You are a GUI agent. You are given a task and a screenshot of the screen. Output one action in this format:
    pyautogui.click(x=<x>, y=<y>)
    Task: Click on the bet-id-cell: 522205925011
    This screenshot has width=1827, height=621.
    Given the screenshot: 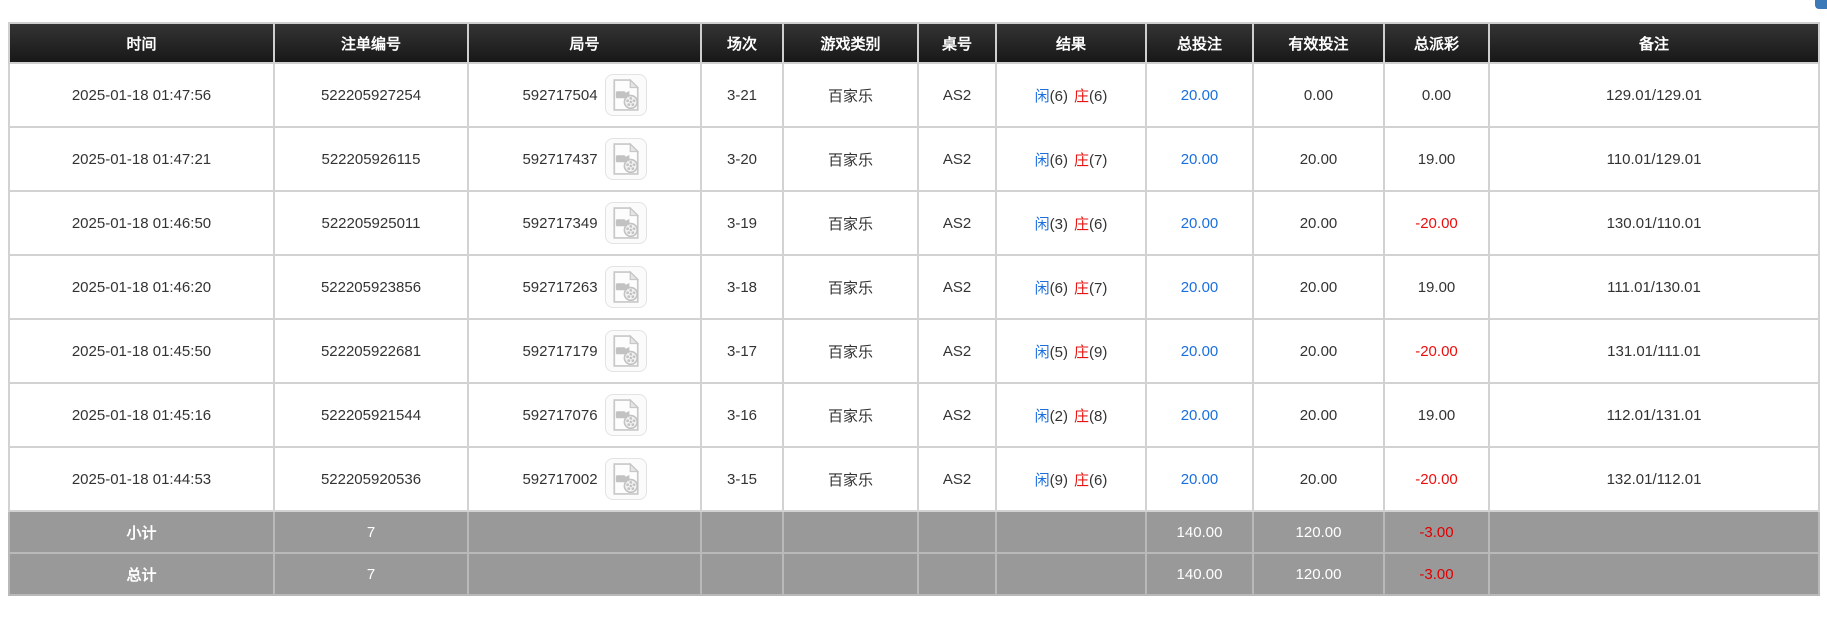 What is the action you would take?
    pyautogui.click(x=371, y=223)
    